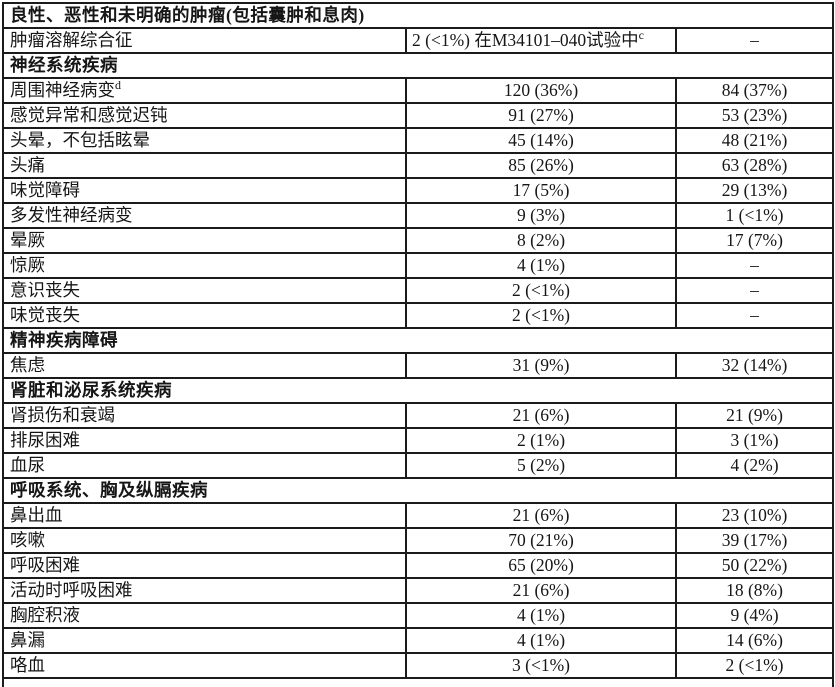 This screenshot has height=687, width=835. Describe the element at coordinates (204, 540) in the screenshot. I see `term-cell: 咳嗽` at that location.